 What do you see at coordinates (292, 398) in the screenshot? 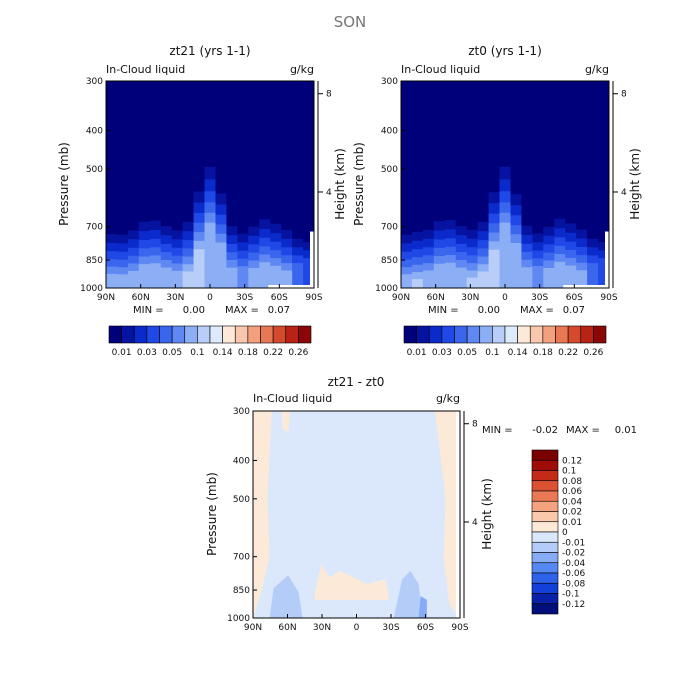
I see `variable-label: In-Cloud liquid` at bounding box center [292, 398].